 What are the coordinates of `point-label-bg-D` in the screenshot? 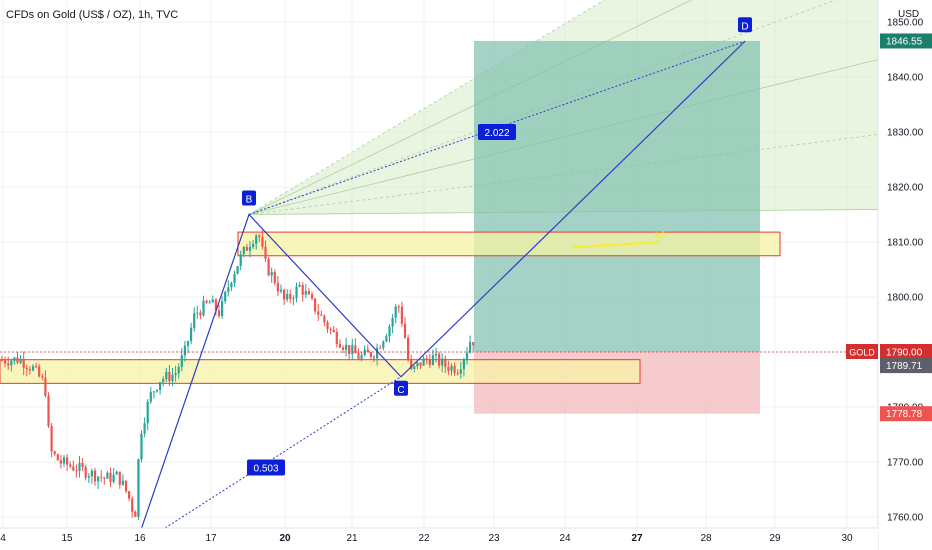 It's located at (745, 25).